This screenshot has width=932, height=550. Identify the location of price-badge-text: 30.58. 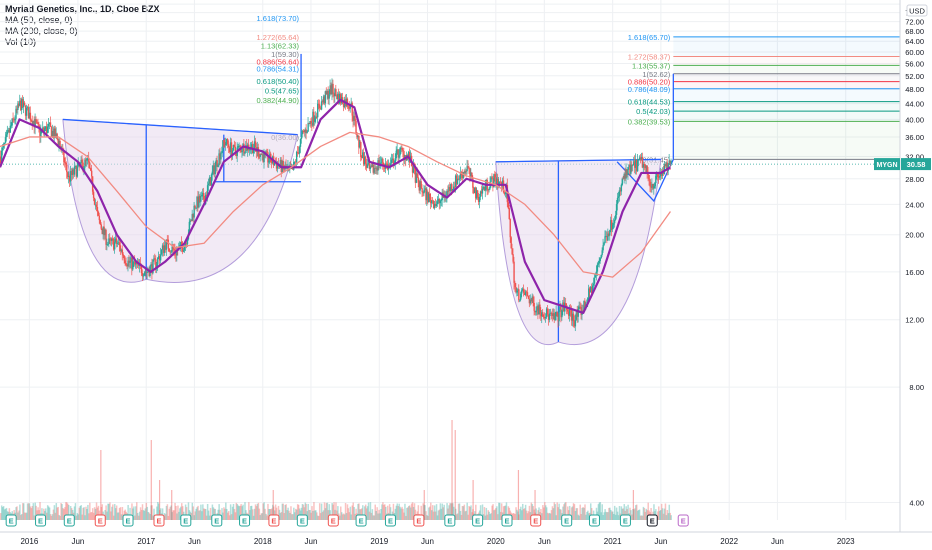
(916, 164).